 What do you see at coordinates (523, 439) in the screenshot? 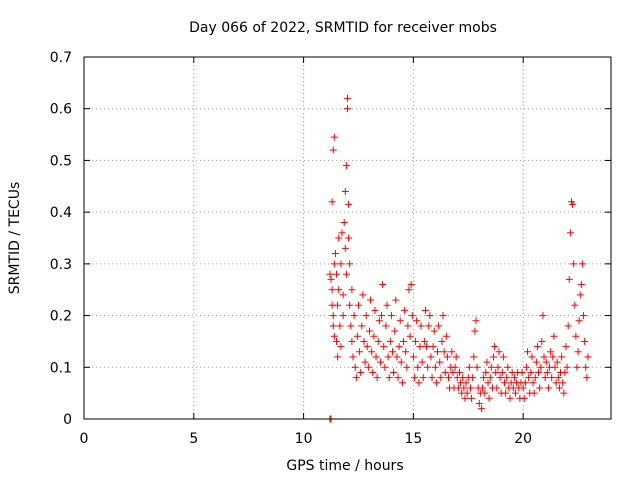
I see `x-tick-label: 20` at bounding box center [523, 439].